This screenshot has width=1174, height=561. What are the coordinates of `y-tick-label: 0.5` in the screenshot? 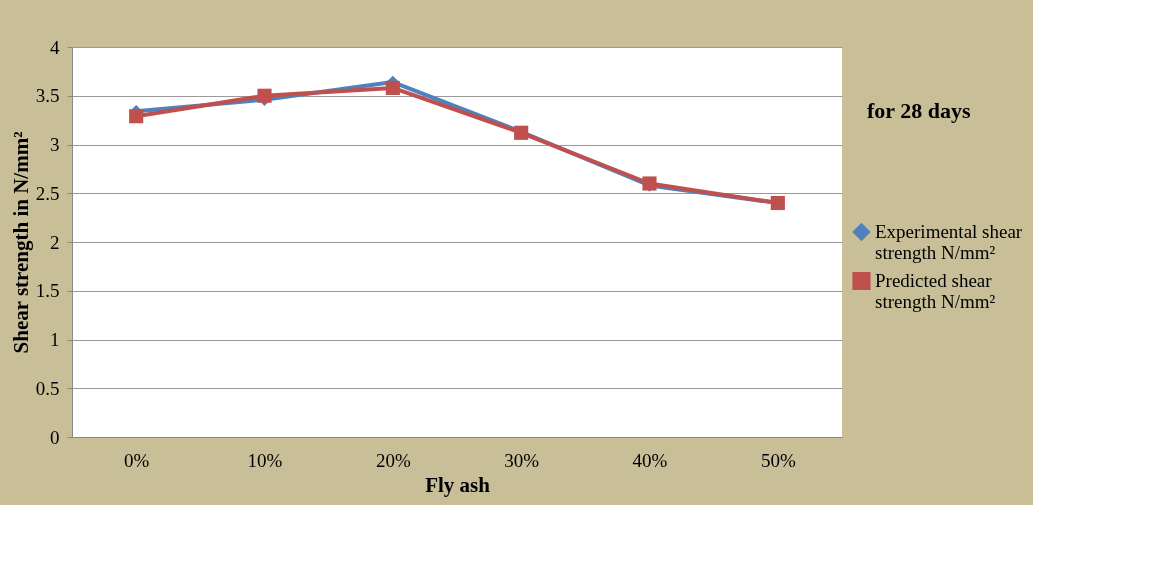 It's located at (47, 388).